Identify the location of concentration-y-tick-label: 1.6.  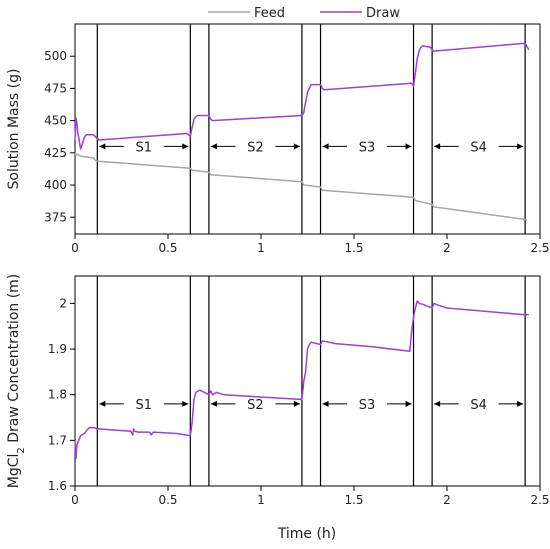
(57, 486).